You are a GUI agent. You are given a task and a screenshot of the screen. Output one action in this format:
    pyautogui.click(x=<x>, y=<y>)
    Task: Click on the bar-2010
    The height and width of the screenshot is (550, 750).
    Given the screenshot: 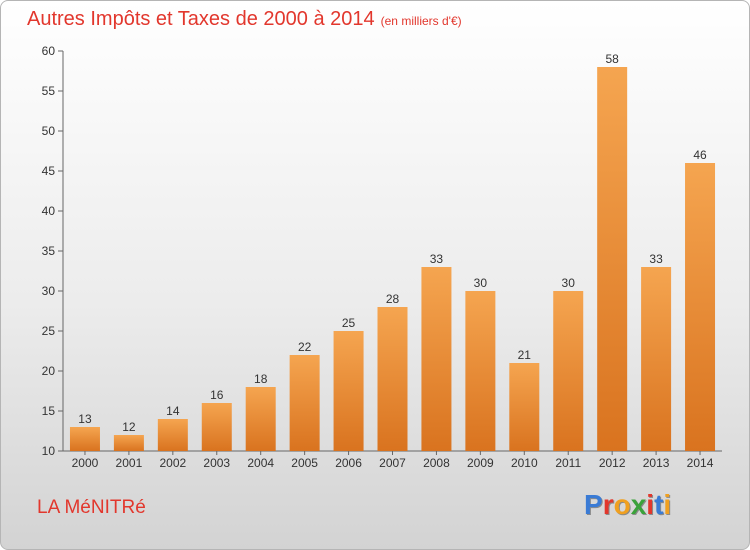 What is the action you would take?
    pyautogui.click(x=524, y=407)
    